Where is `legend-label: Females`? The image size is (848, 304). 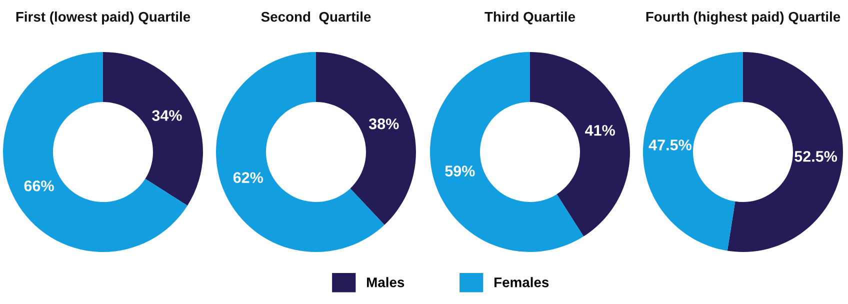 legend-label: Females is located at coordinates (521, 282).